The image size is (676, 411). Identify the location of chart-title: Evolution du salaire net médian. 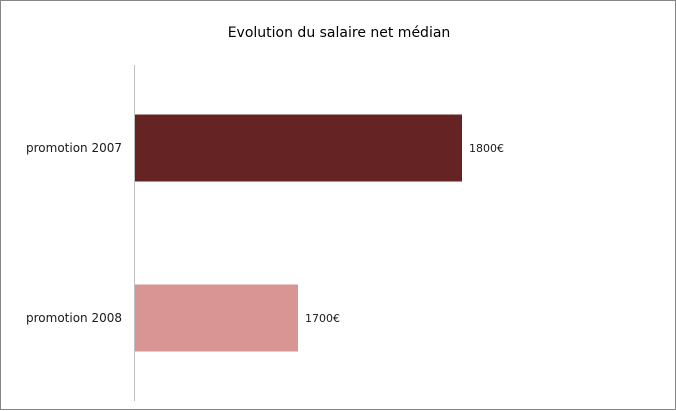
(339, 33).